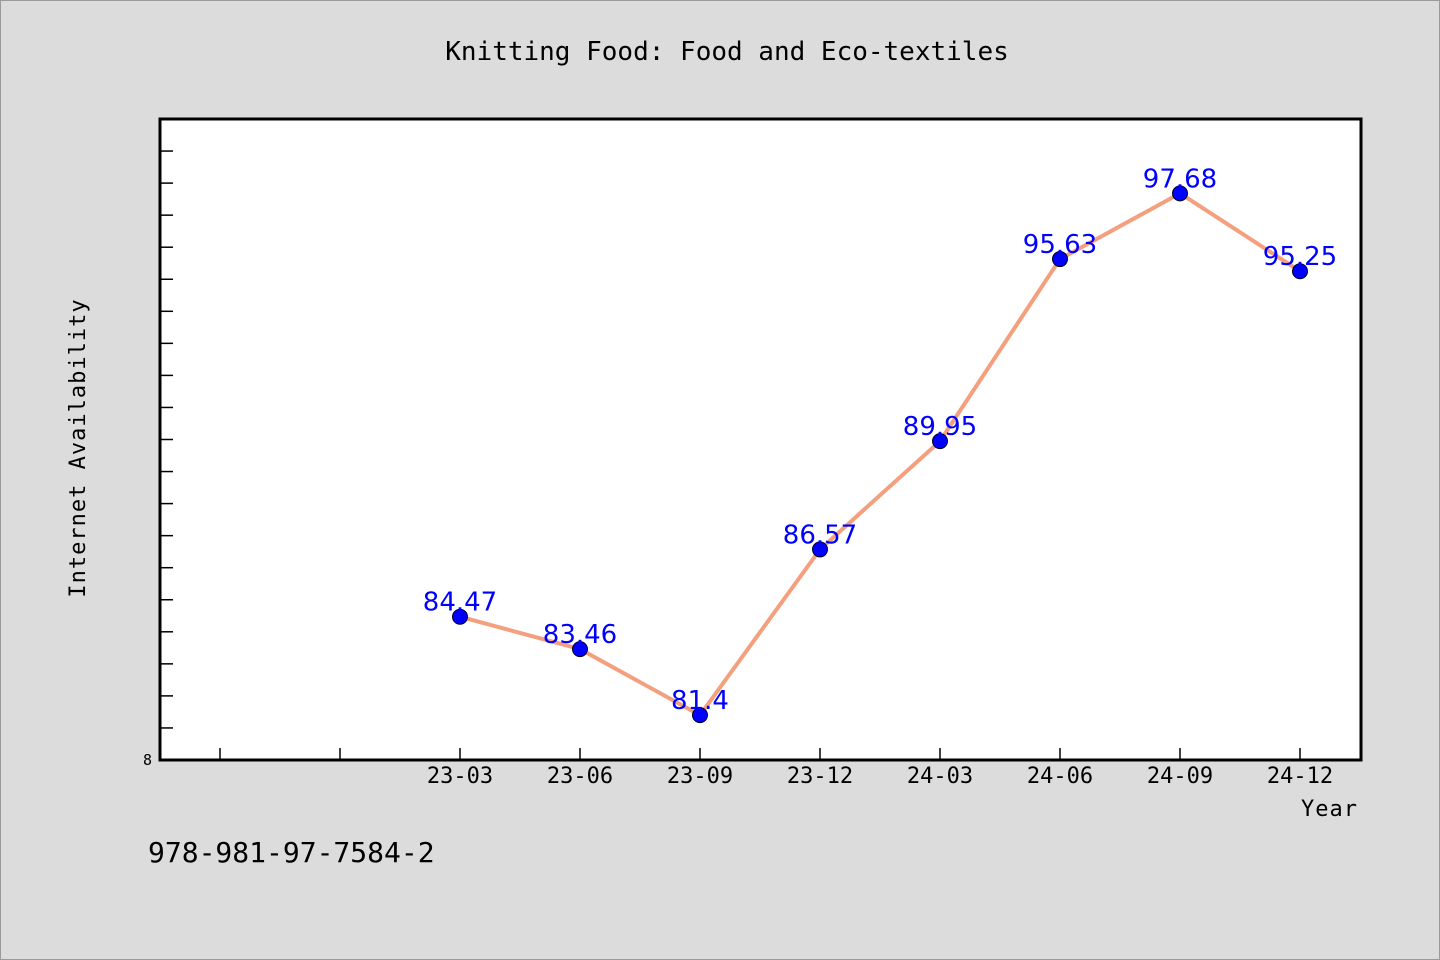  What do you see at coordinates (776, 768) in the screenshot?
I see `x-axis-ticks: 23-03 23-06 23-09 23-12 24-03 24-06 24-09 24-12` at bounding box center [776, 768].